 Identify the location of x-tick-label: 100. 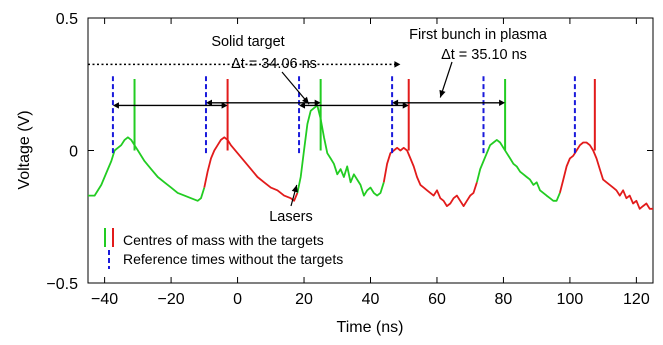
(570, 299).